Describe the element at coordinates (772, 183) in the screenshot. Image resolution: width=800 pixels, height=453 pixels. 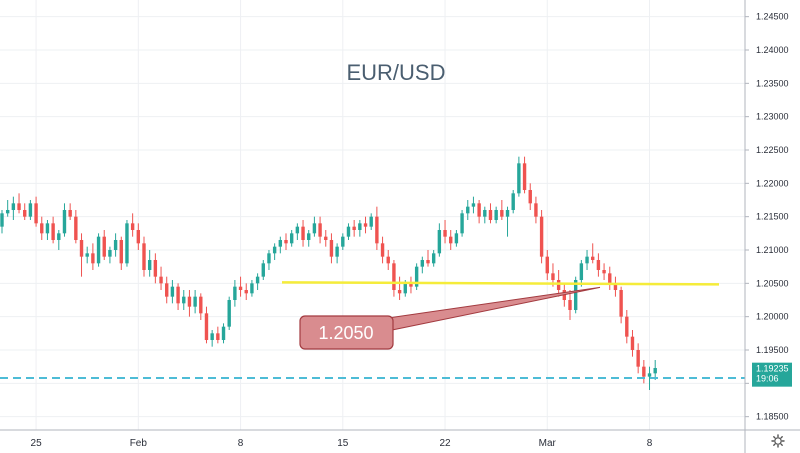
I see `y-tick-label: 1.22000` at that location.